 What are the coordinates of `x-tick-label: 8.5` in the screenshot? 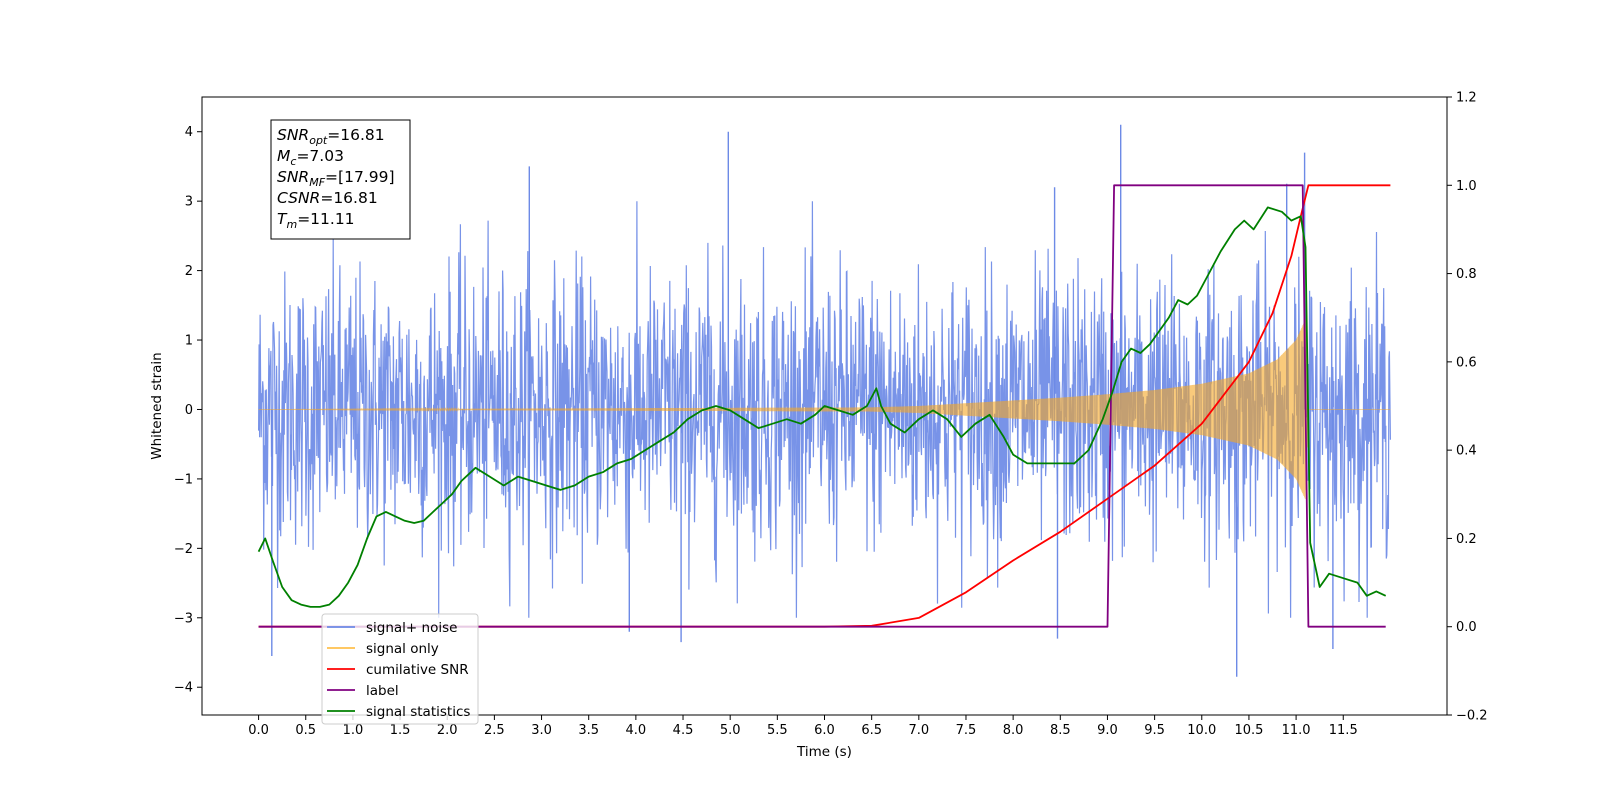 It's located at (1060, 730).